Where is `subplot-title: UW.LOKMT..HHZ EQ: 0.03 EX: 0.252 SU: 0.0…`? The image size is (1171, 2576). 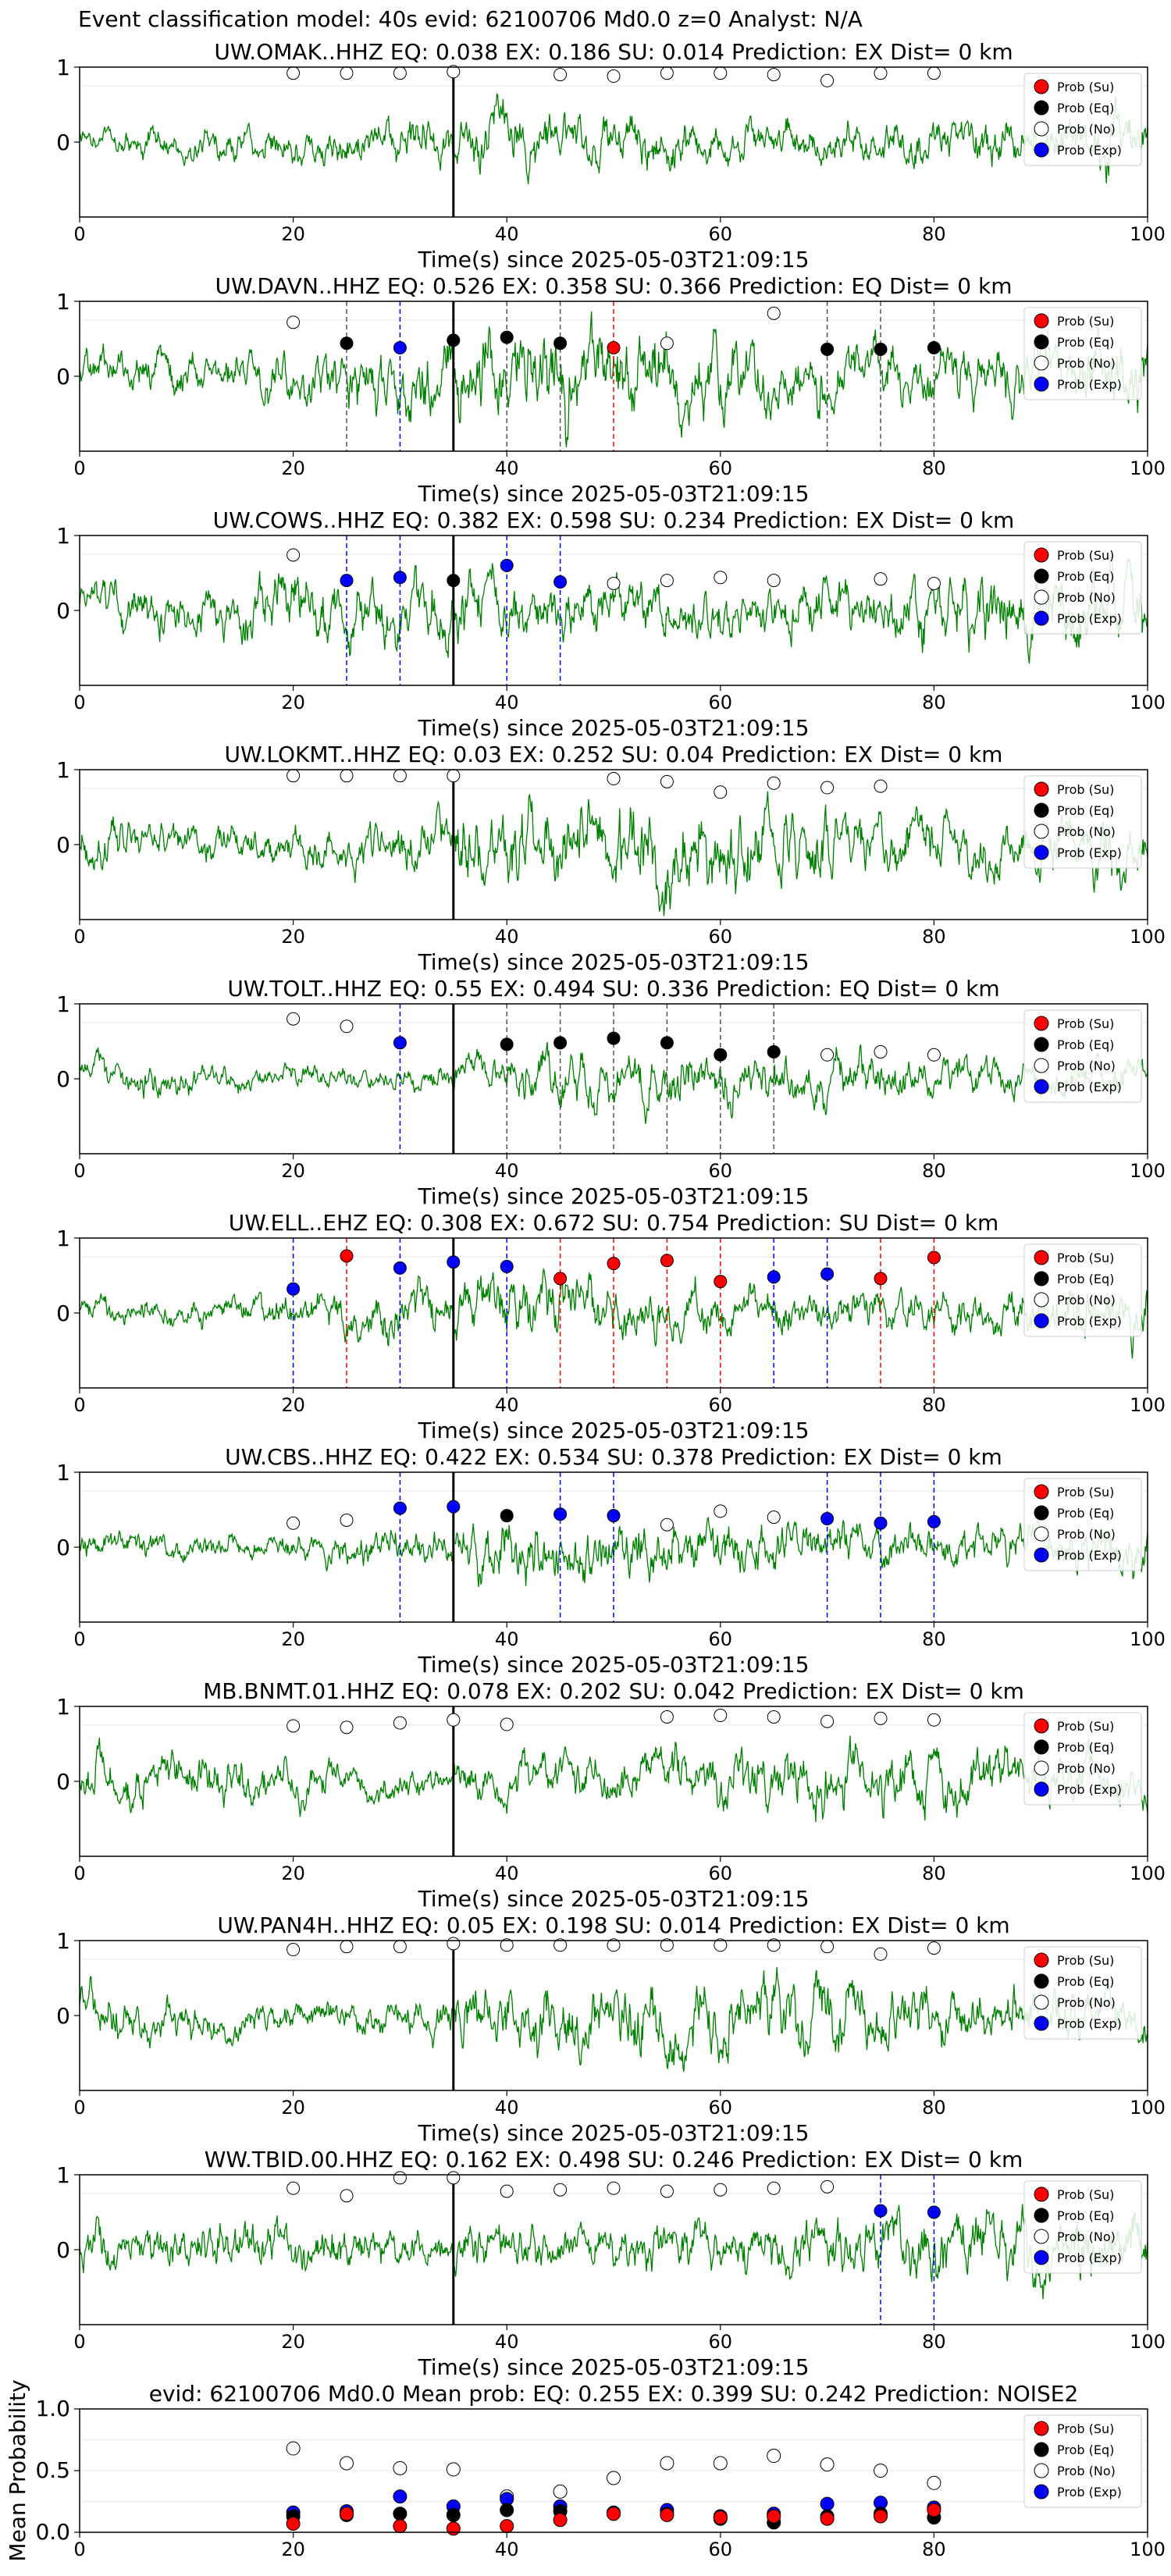 subplot-title: UW.LOKMT..HHZ EQ: 0.03 EX: 0.252 SU: 0.0… is located at coordinates (614, 754).